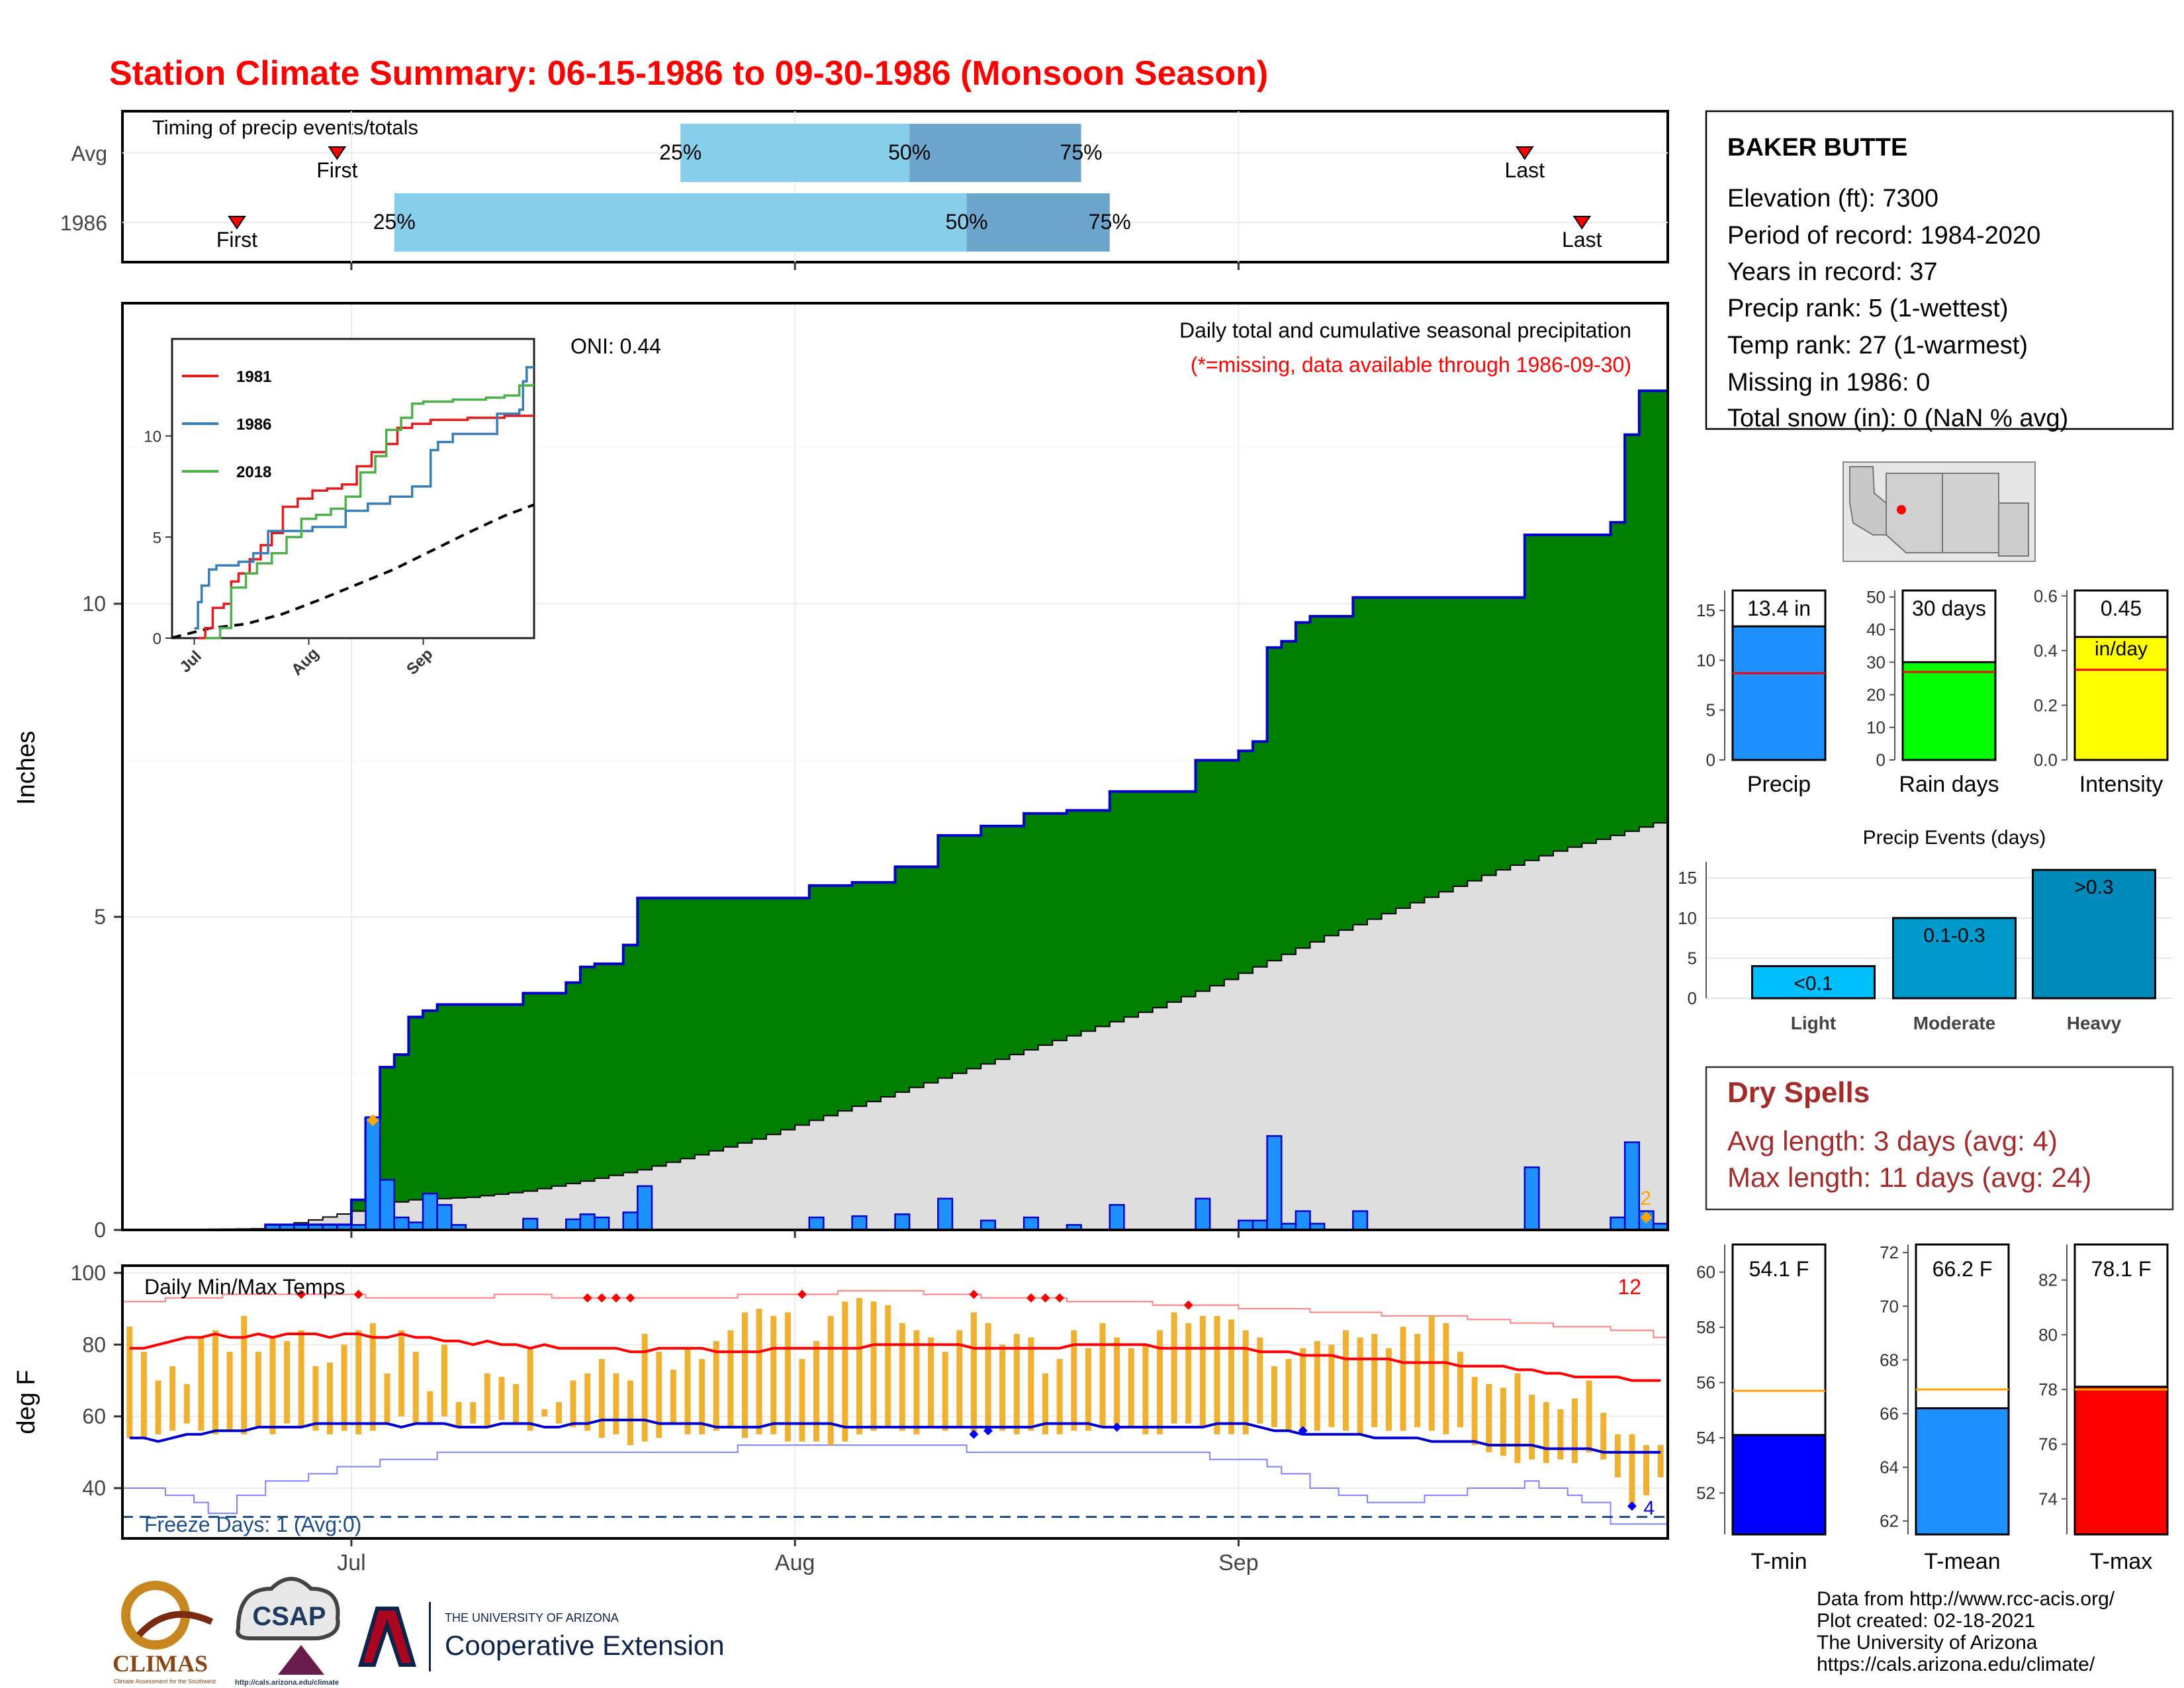 The width and height of the screenshot is (2184, 1688). I want to click on tmean-ytick-label: 68, so click(1889, 1360).